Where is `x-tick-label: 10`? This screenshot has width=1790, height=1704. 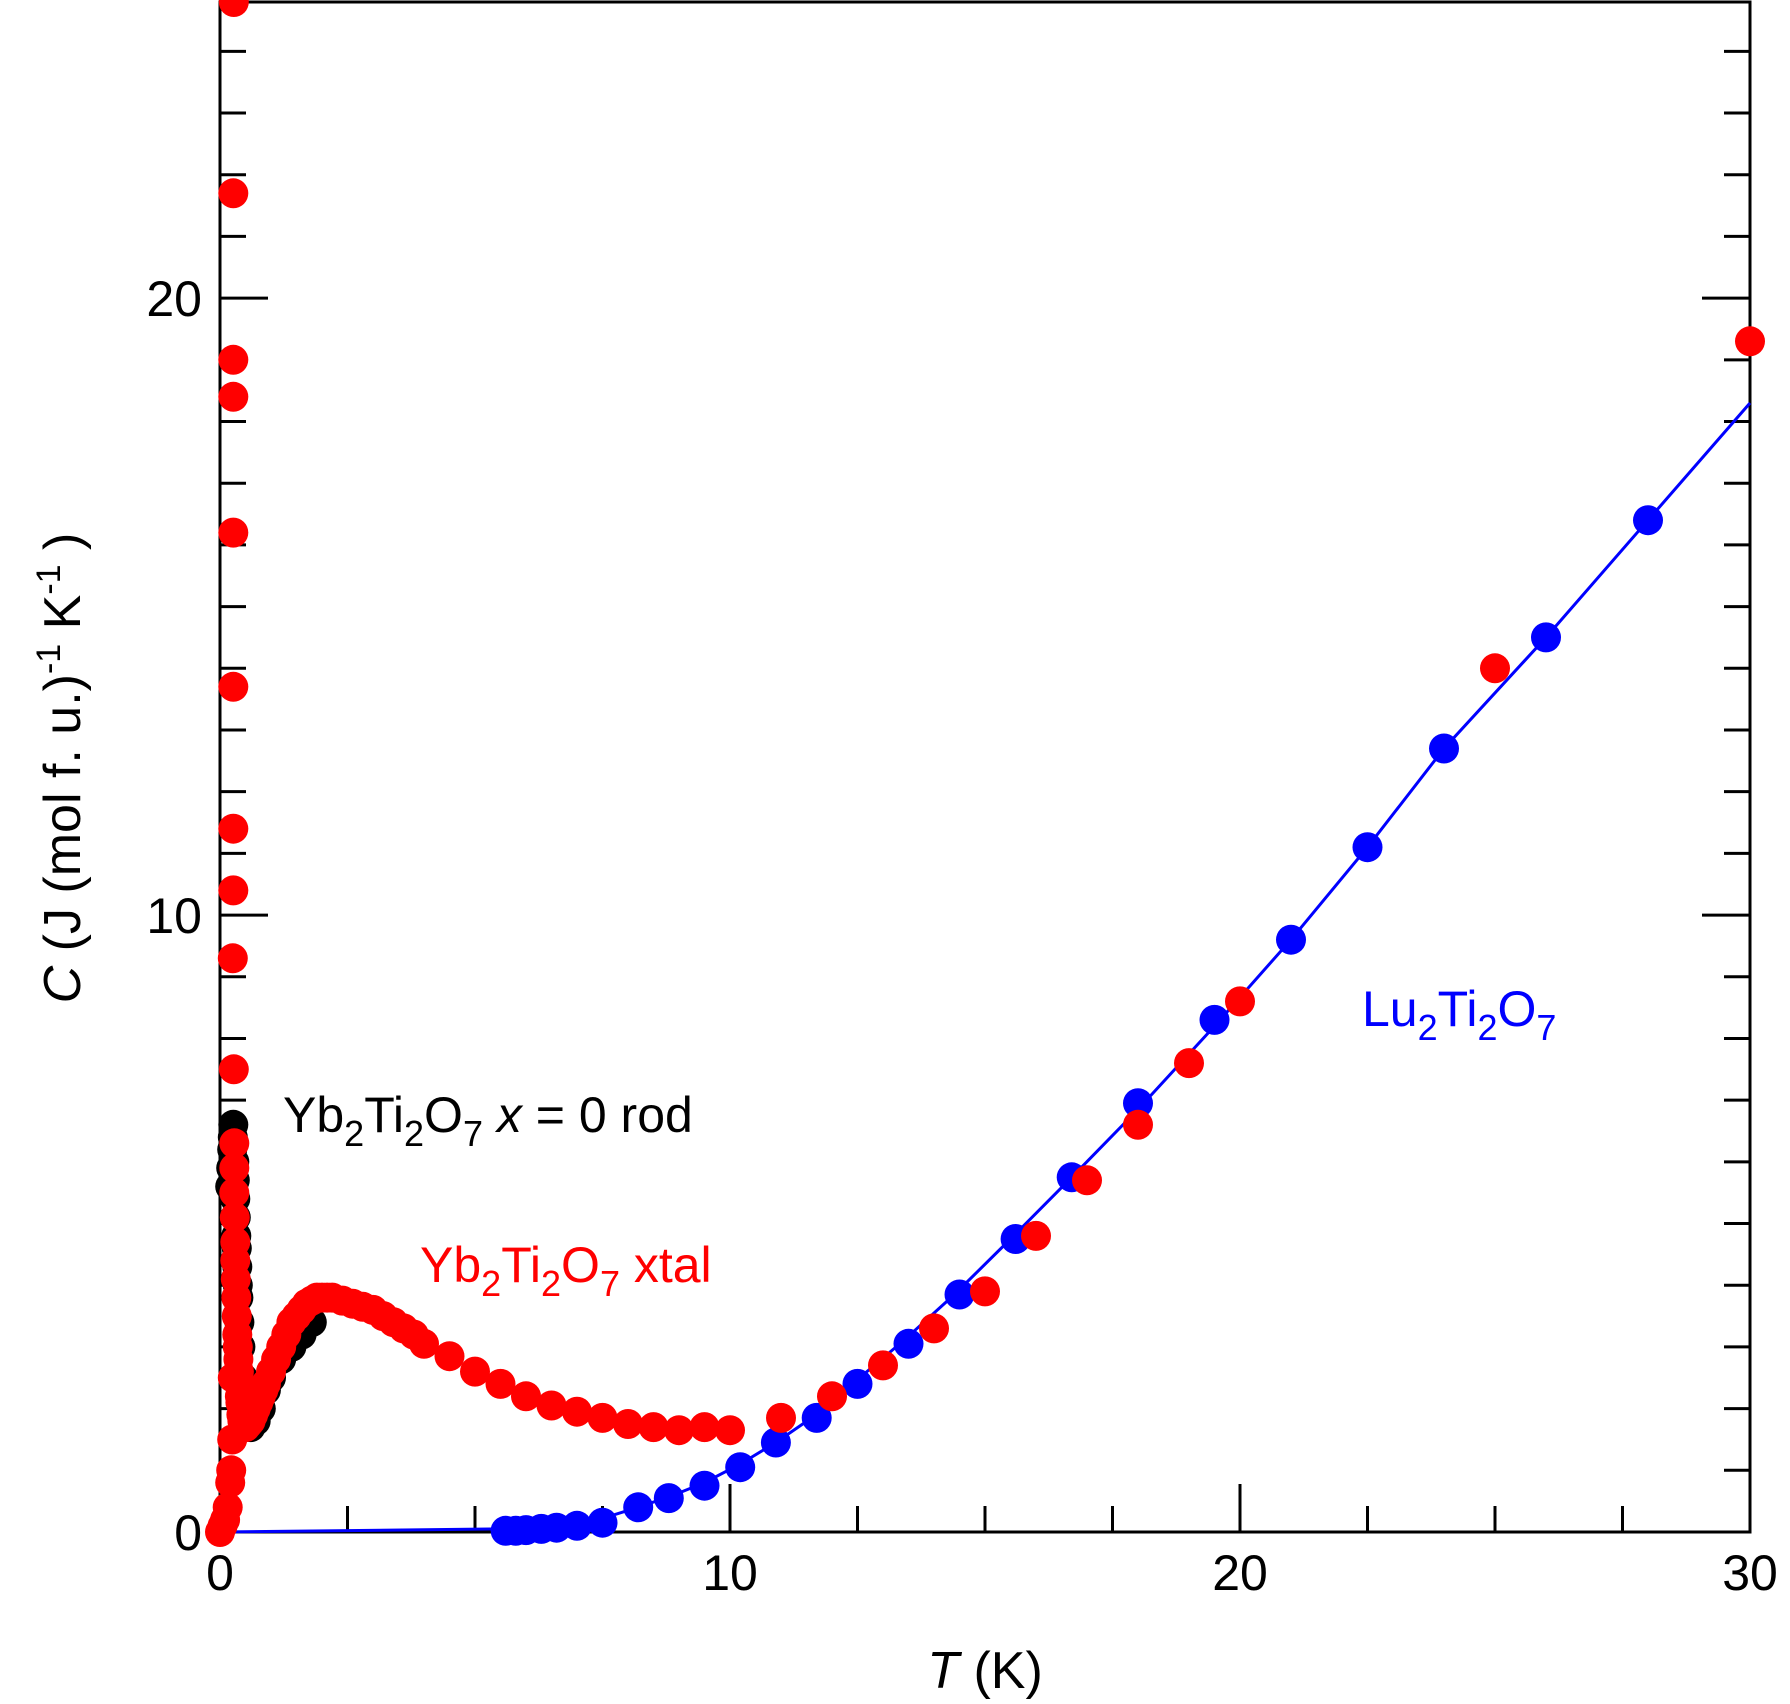
x-tick-label: 10 is located at coordinates (730, 1573).